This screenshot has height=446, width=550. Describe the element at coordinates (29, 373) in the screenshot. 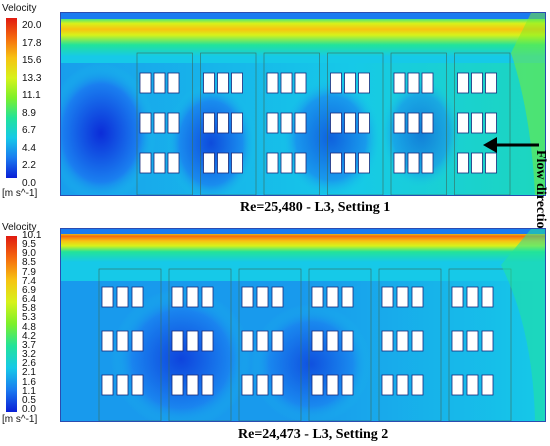

I see `colorbar-tick: 2.1` at that location.